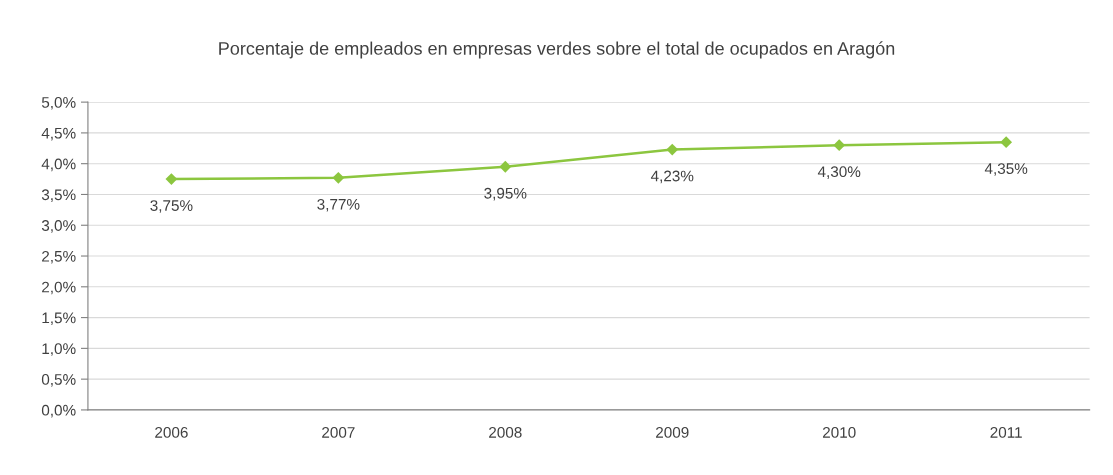  Describe the element at coordinates (58, 411) in the screenshot. I see `y-tick-label: 0,0%` at that location.